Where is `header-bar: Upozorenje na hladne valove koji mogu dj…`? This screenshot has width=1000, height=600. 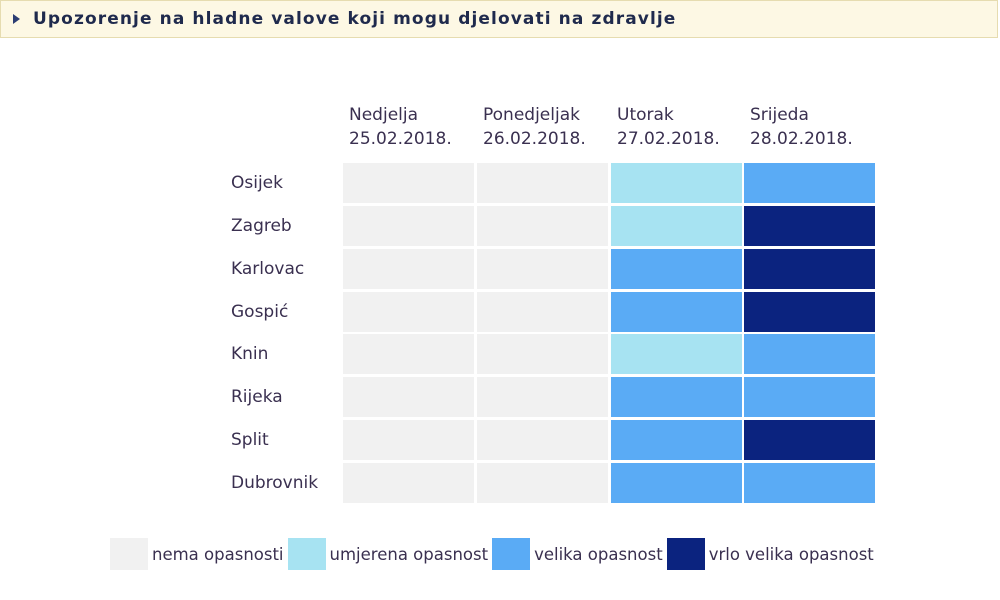 header-bar: Upozorenje na hladne valove koji mogu dj… is located at coordinates (499, 19).